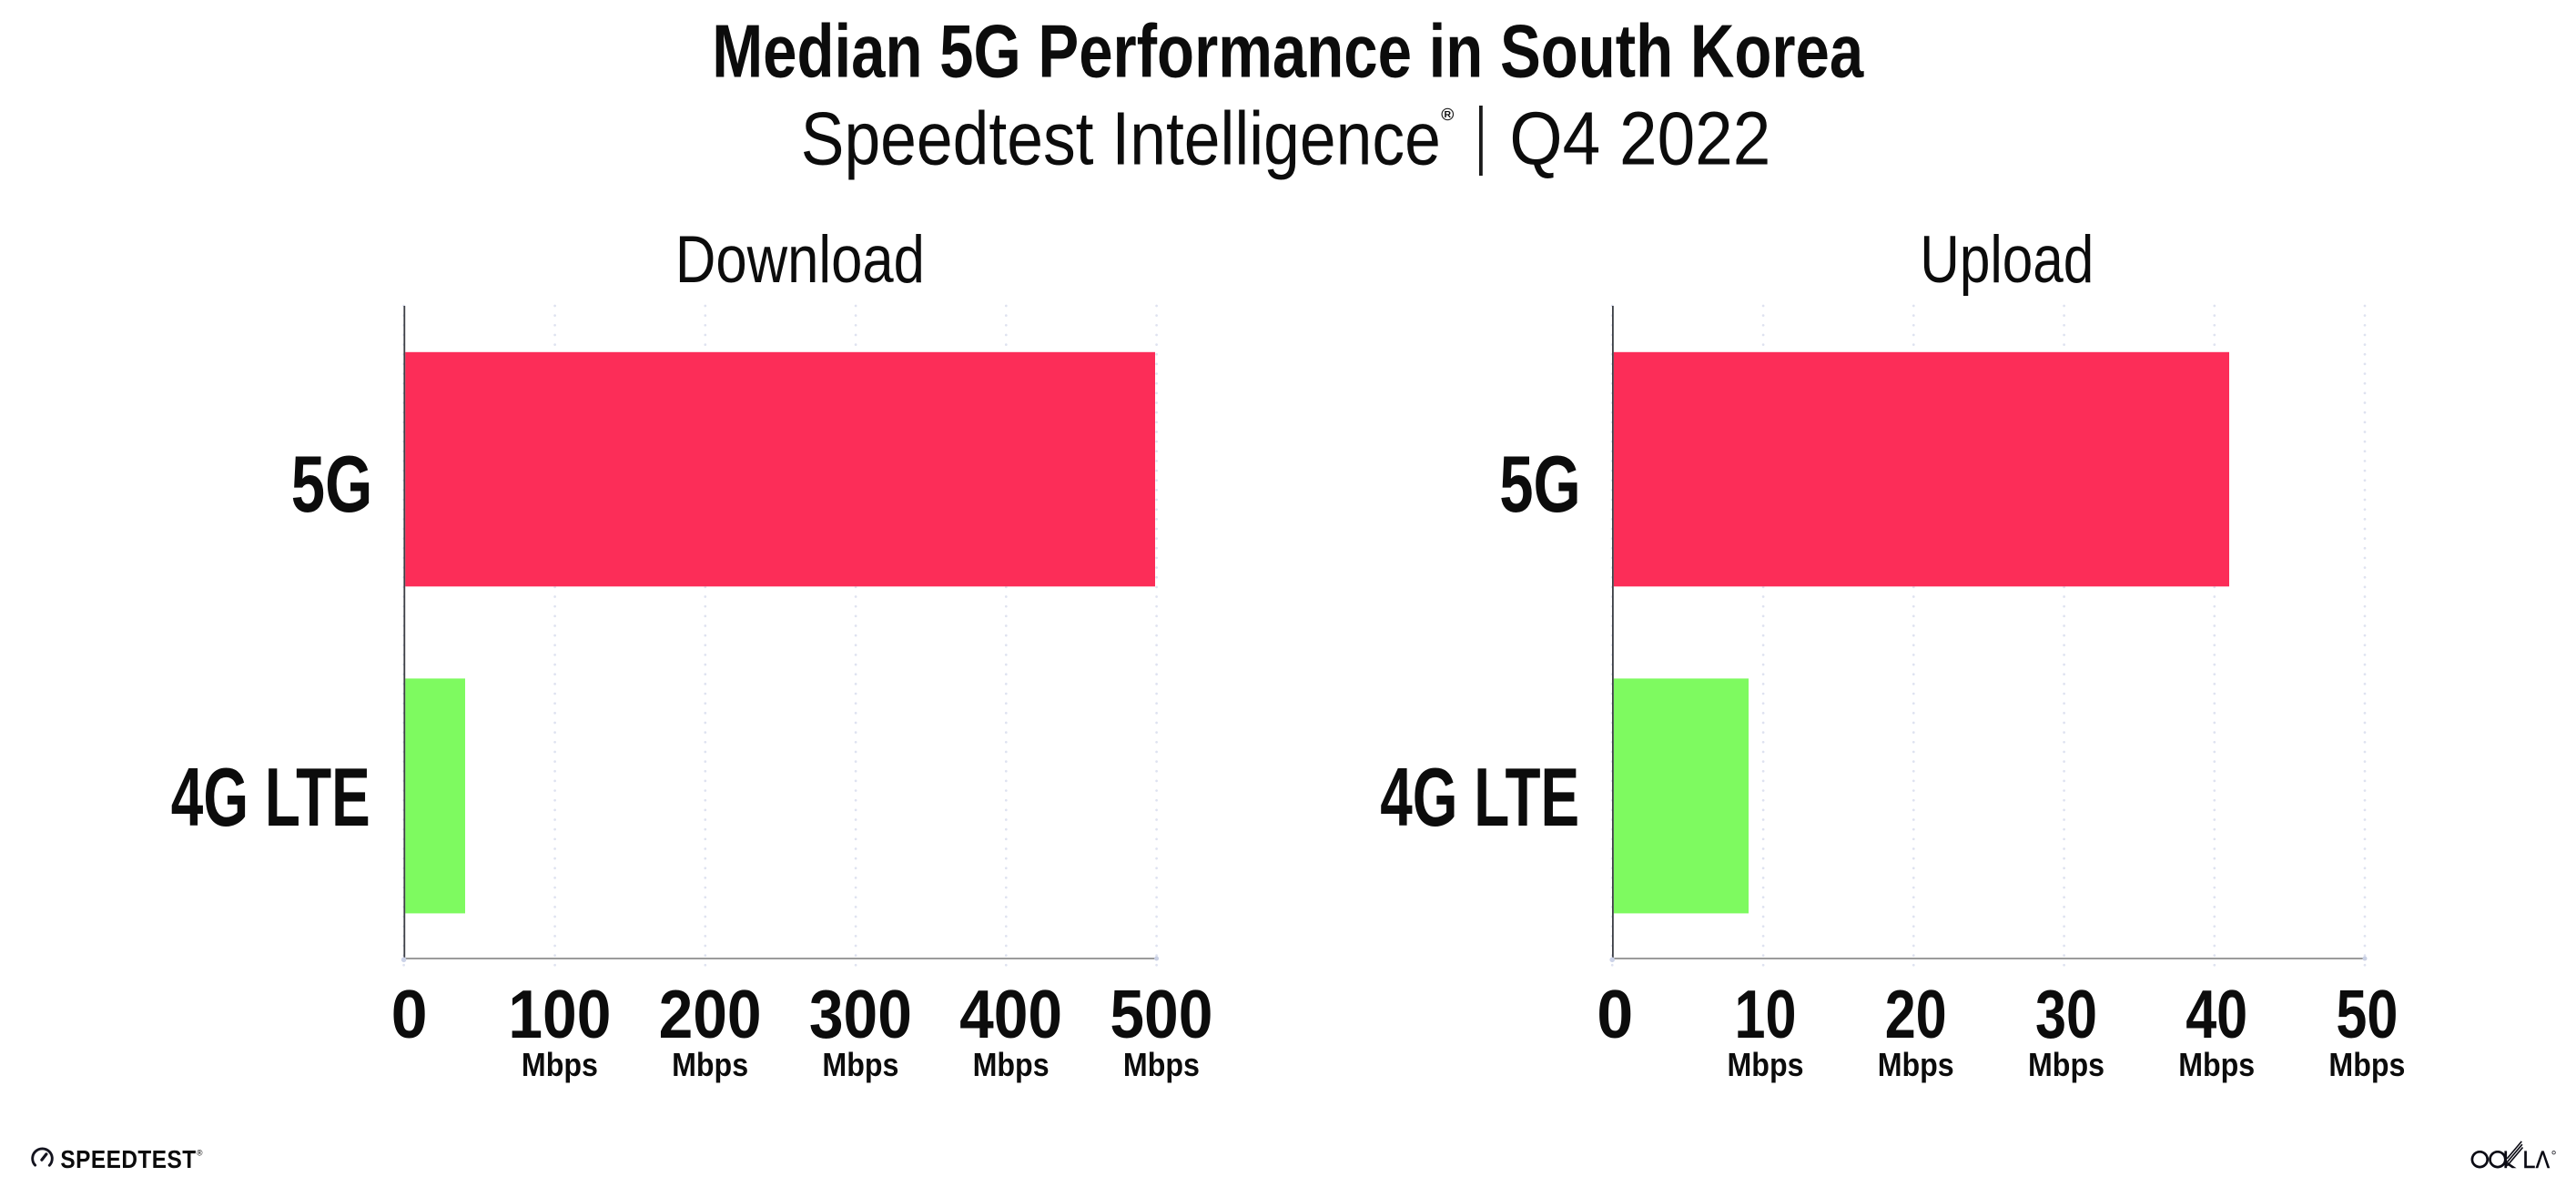 The image size is (2576, 1197). Describe the element at coordinates (1161, 1015) in the screenshot. I see `svg-text: 500` at that location.